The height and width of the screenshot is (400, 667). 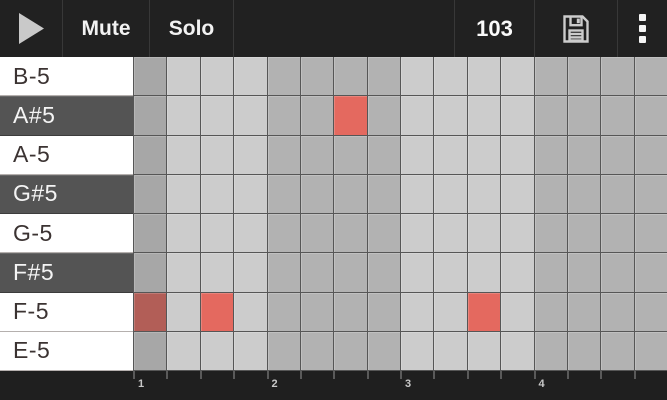 What do you see at coordinates (450, 273) in the screenshot?
I see `step-cell-F#5-10` at bounding box center [450, 273].